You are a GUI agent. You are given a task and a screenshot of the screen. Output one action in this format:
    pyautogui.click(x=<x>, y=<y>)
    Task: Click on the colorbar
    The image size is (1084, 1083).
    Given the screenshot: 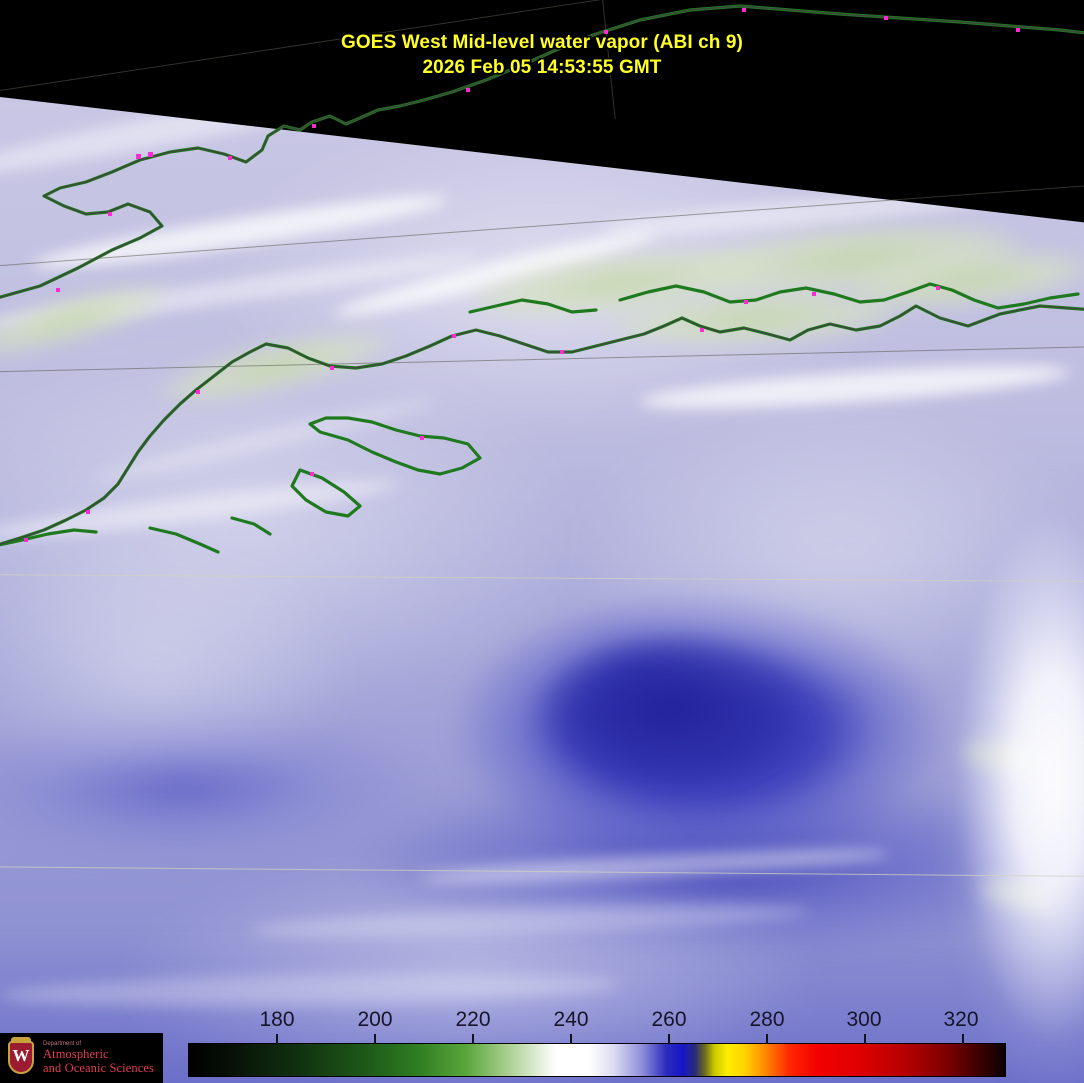 What is the action you would take?
    pyautogui.click(x=597, y=1055)
    